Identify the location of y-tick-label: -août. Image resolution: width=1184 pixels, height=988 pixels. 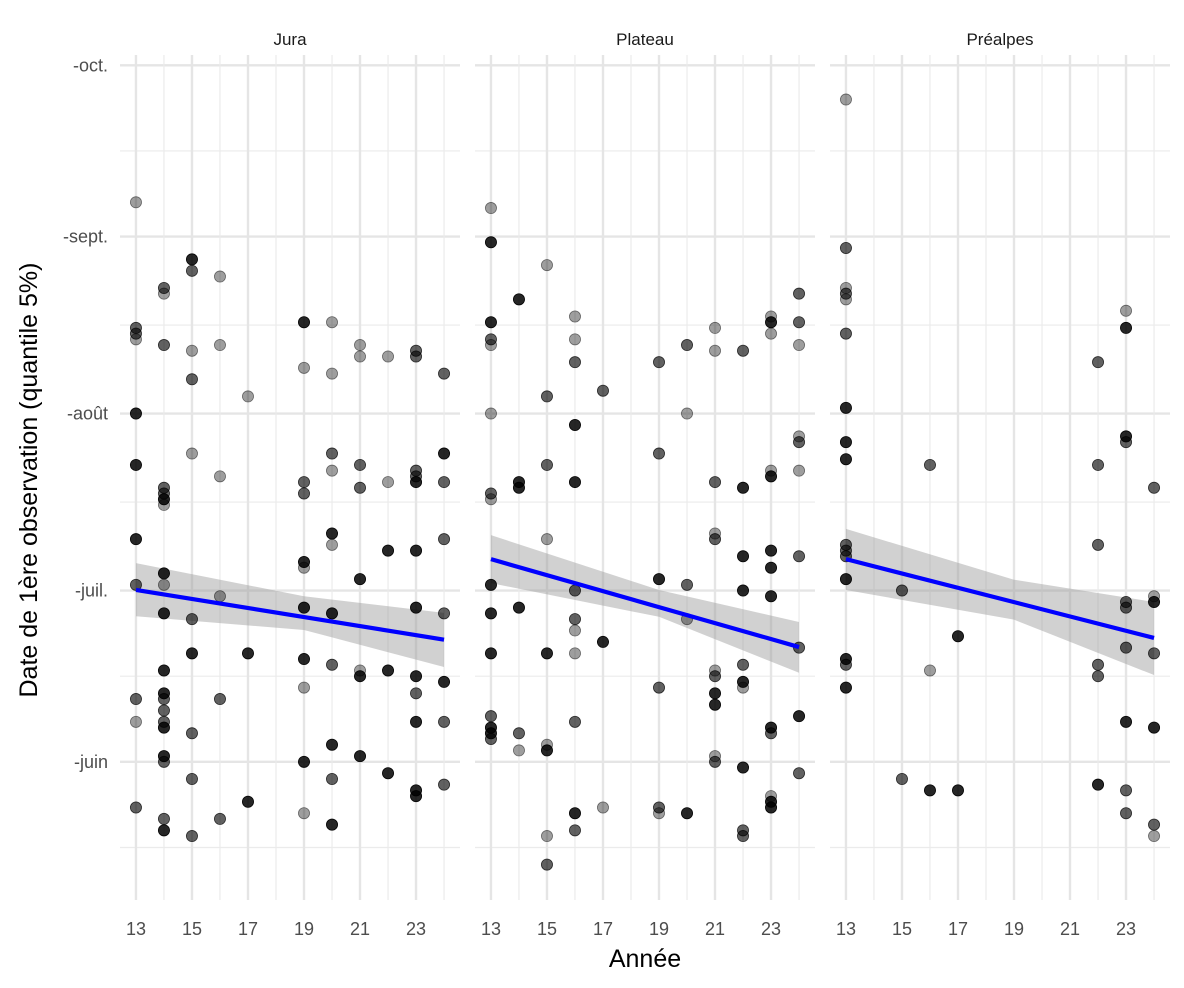
(87, 414).